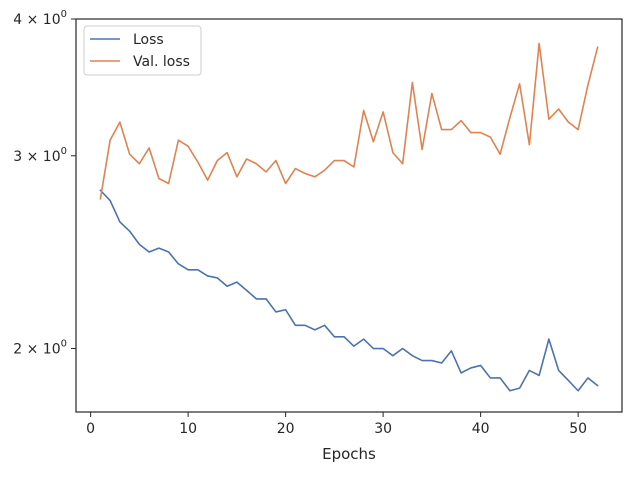 The image size is (640, 480). What do you see at coordinates (40, 155) in the screenshot?
I see `y-tick-label: 3 × 100` at bounding box center [40, 155].